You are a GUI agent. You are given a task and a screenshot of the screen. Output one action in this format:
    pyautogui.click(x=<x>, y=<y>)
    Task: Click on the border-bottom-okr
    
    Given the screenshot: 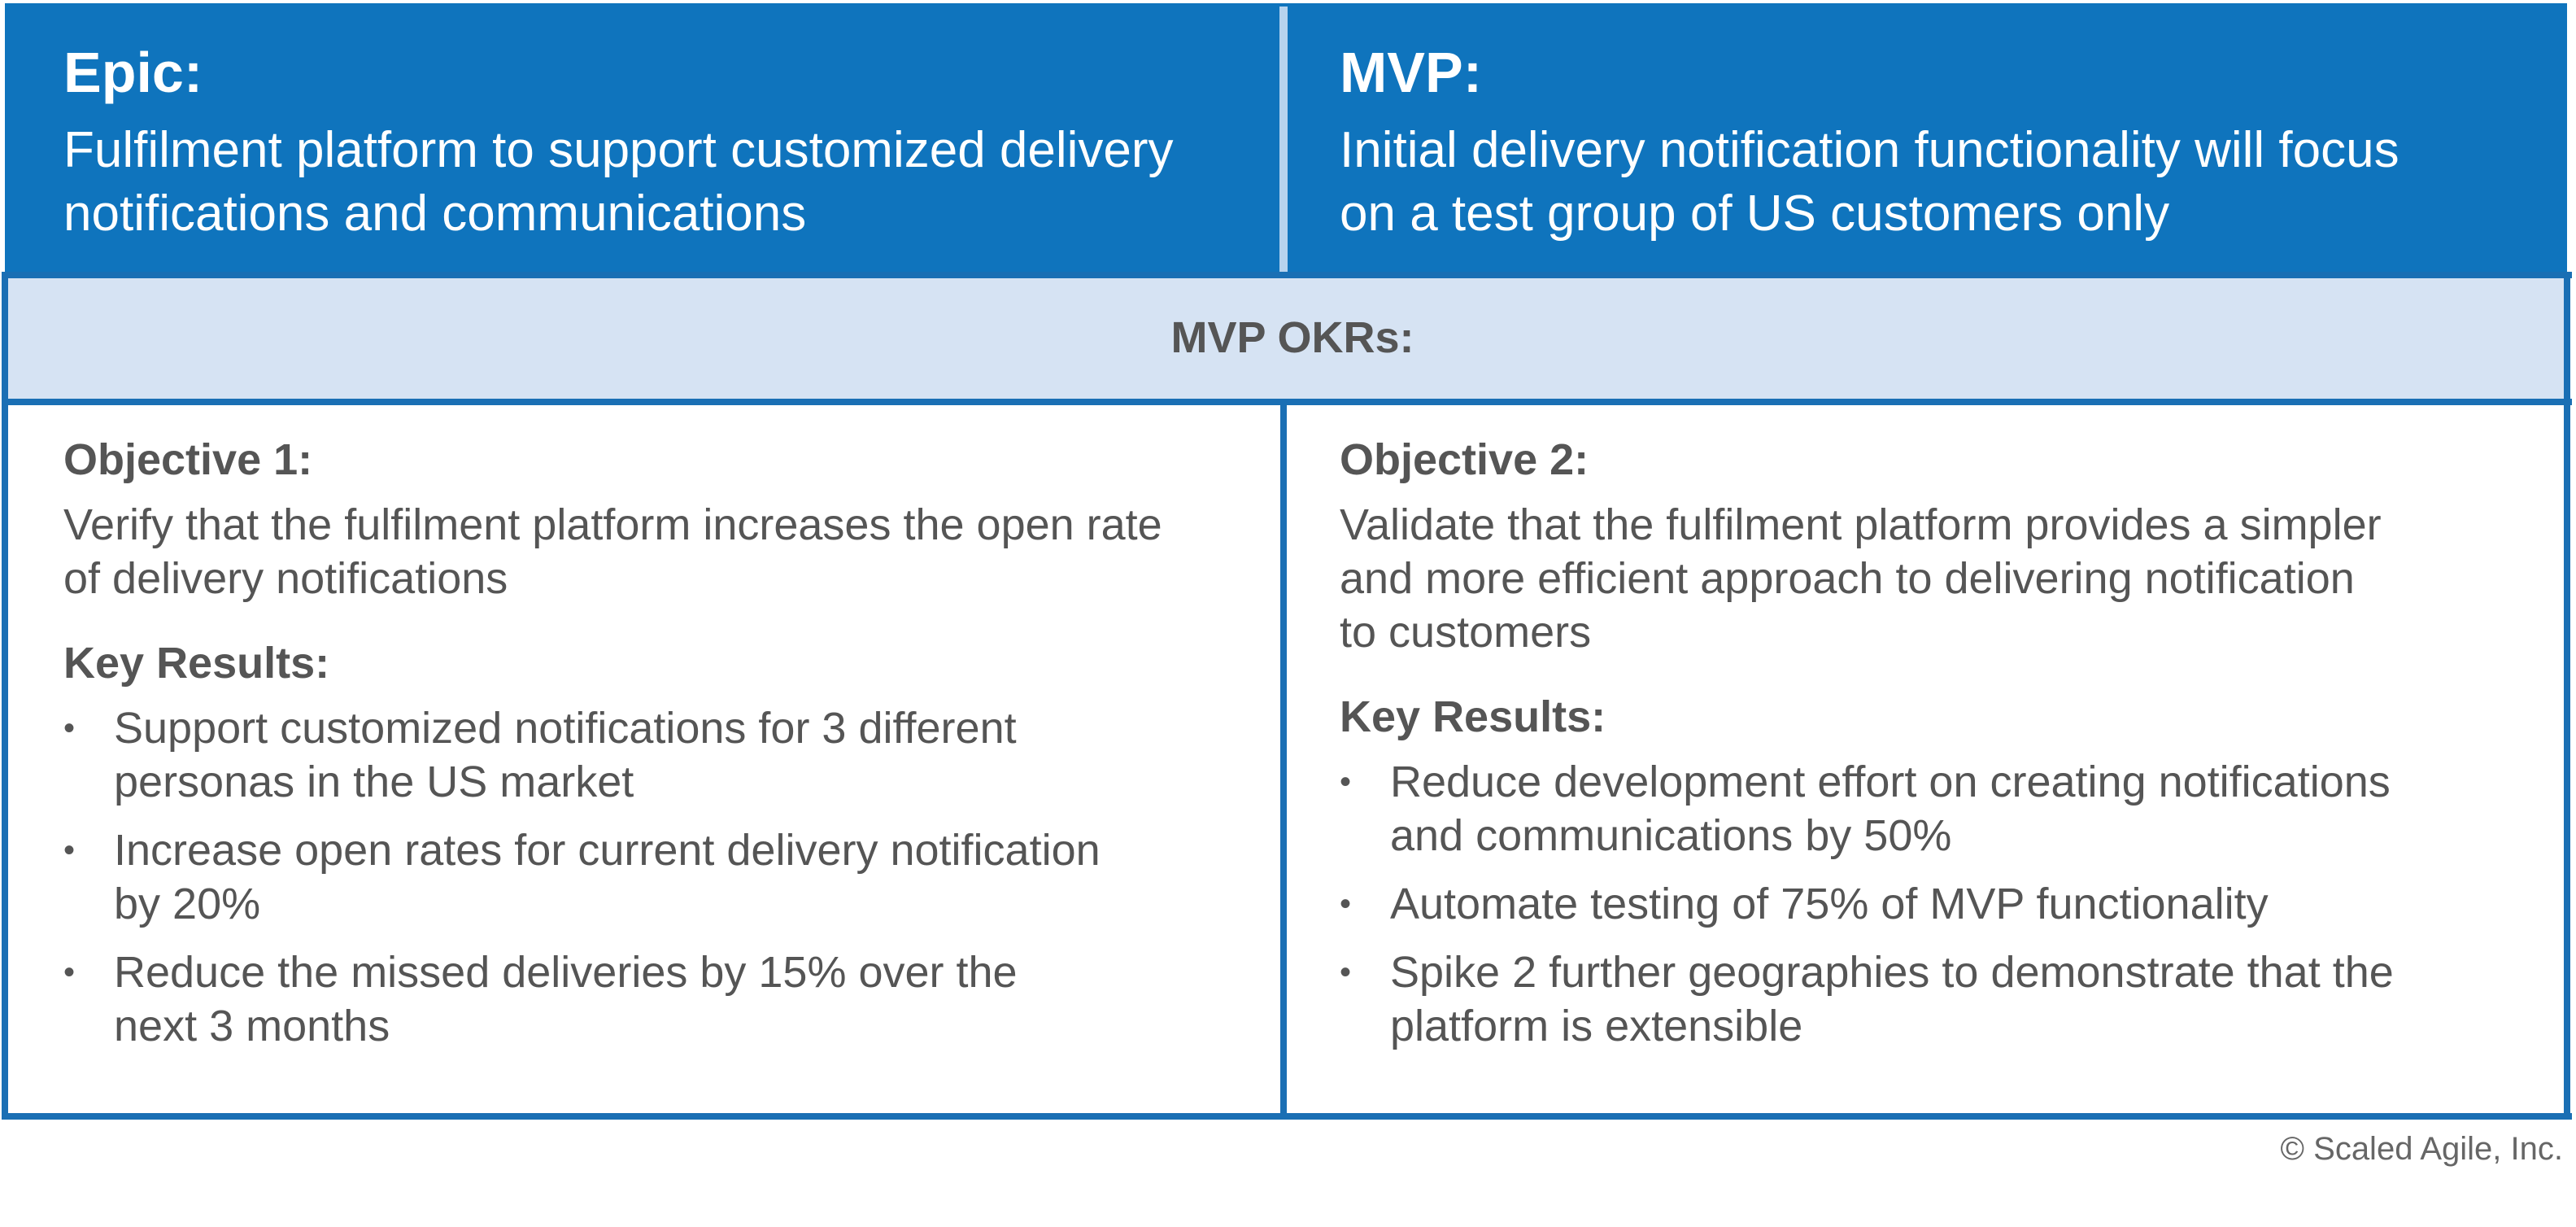 What is the action you would take?
    pyautogui.click(x=1287, y=402)
    